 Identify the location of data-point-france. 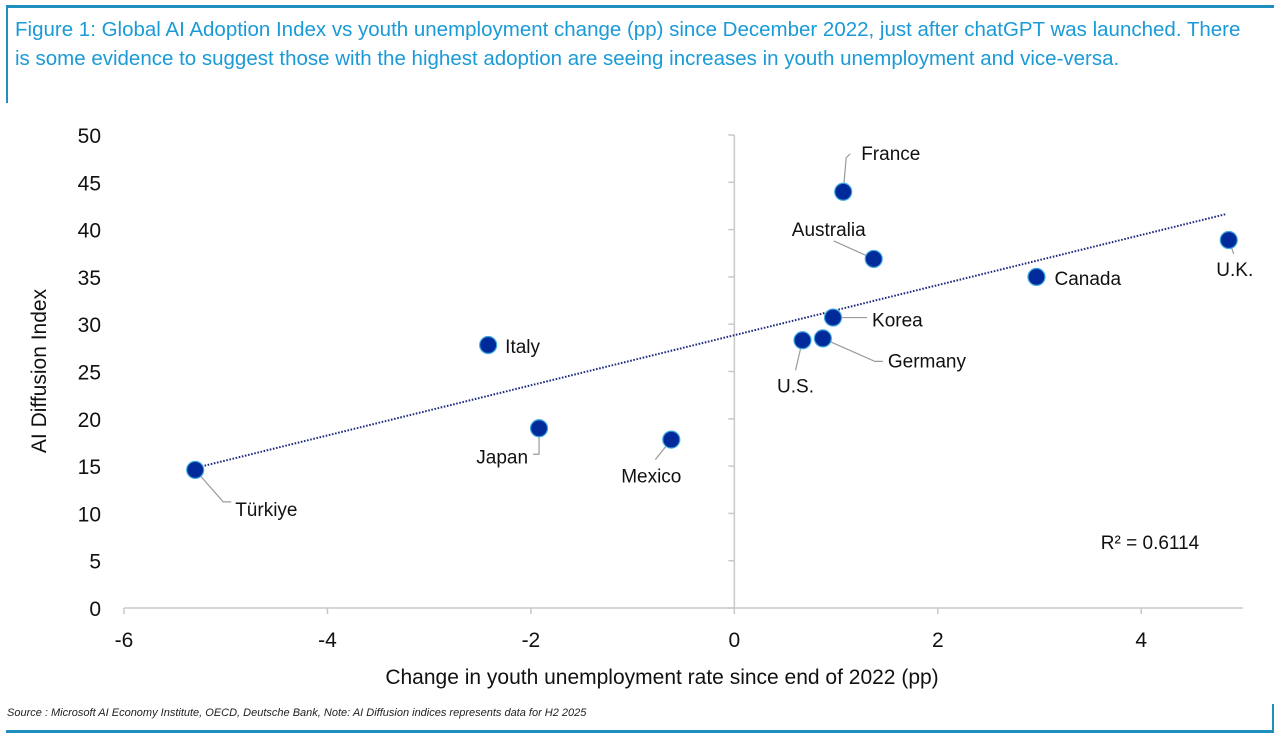
(843, 191).